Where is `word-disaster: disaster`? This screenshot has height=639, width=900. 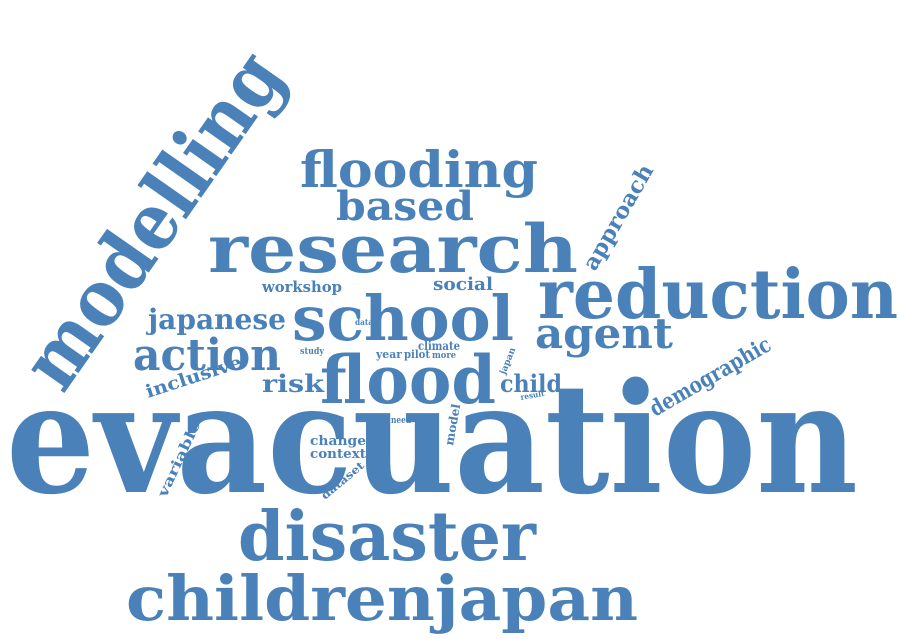
word-disaster: disaster is located at coordinates (387, 537).